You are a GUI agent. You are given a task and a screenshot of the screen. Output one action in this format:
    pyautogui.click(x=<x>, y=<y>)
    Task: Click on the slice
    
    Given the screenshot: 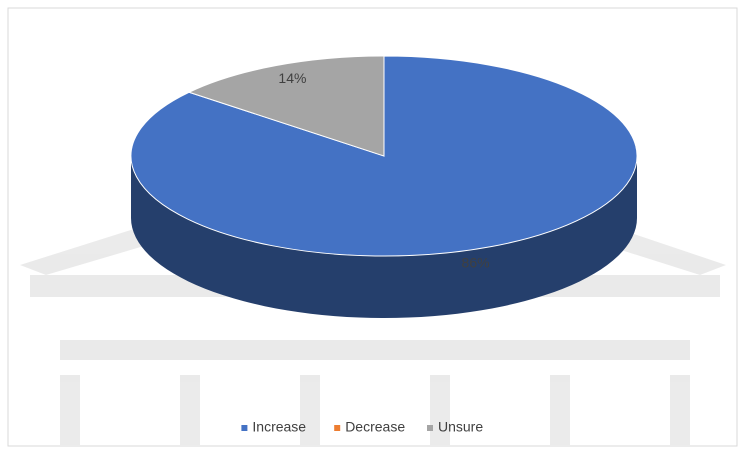 What is the action you would take?
    pyautogui.click(x=286, y=106)
    